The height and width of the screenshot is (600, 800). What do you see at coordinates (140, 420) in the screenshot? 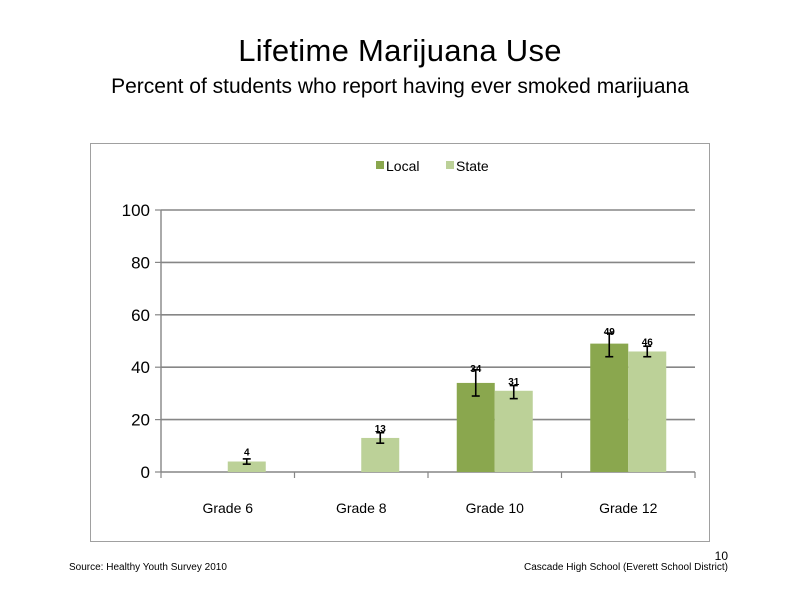
I see `y-tick-label: 20` at bounding box center [140, 420].